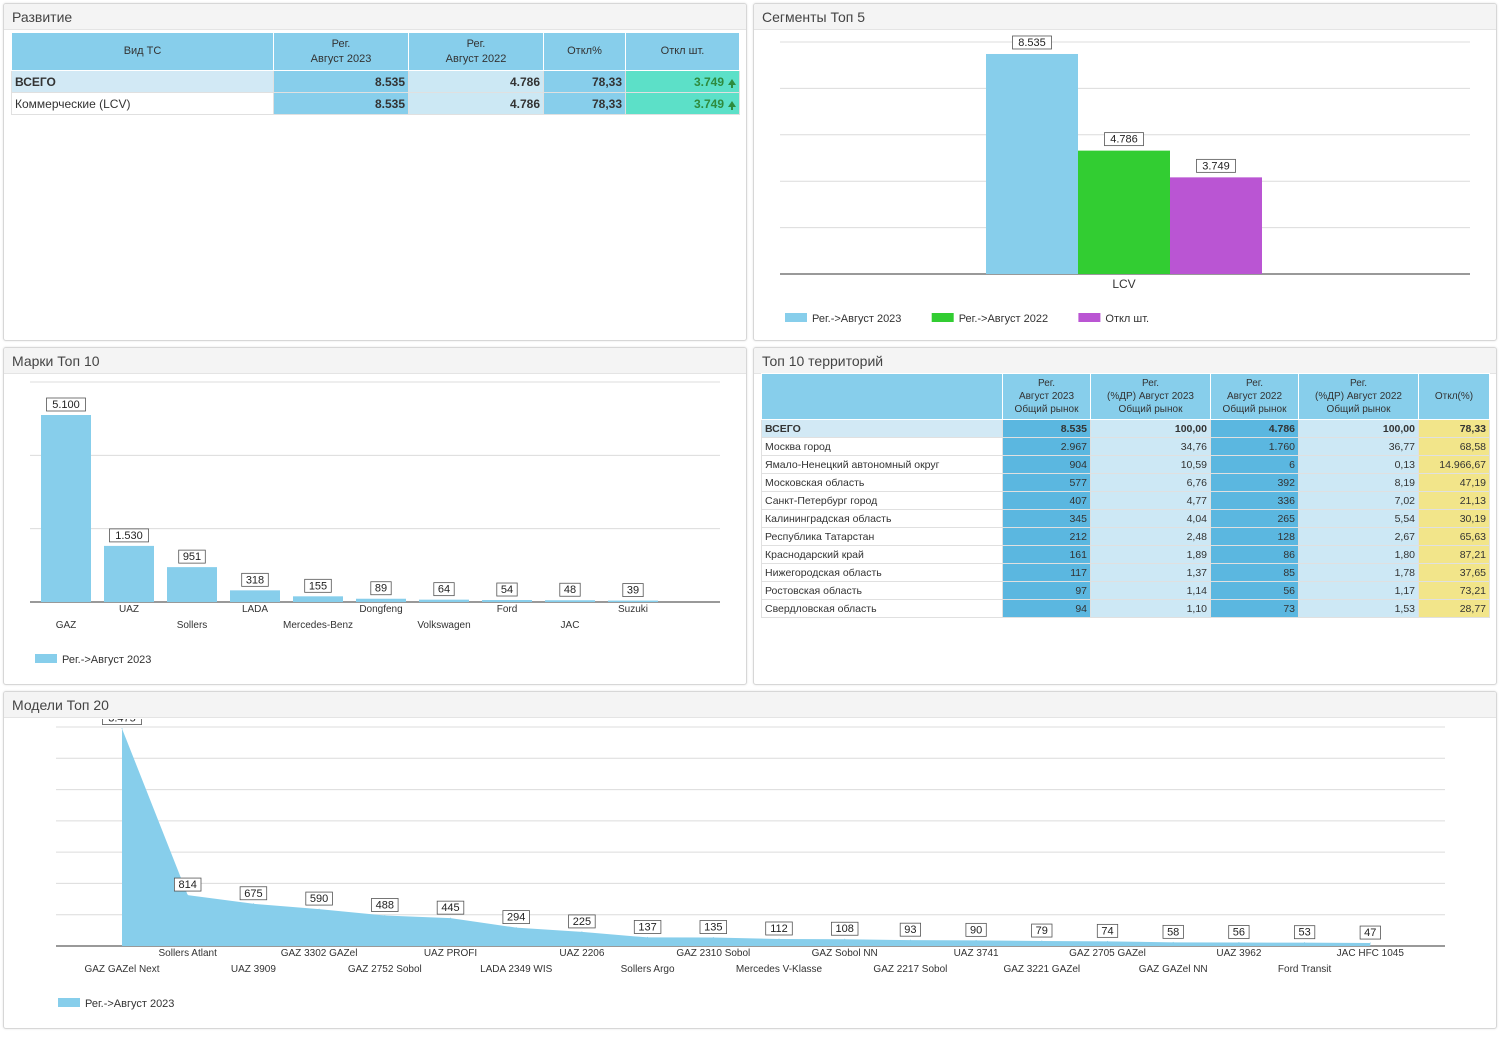 The height and width of the screenshot is (1060, 1500). Describe the element at coordinates (1150, 396) in the screenshot. I see `header-share-2023: Рег. (%ДР) Август 2023 Общий рынок` at that location.